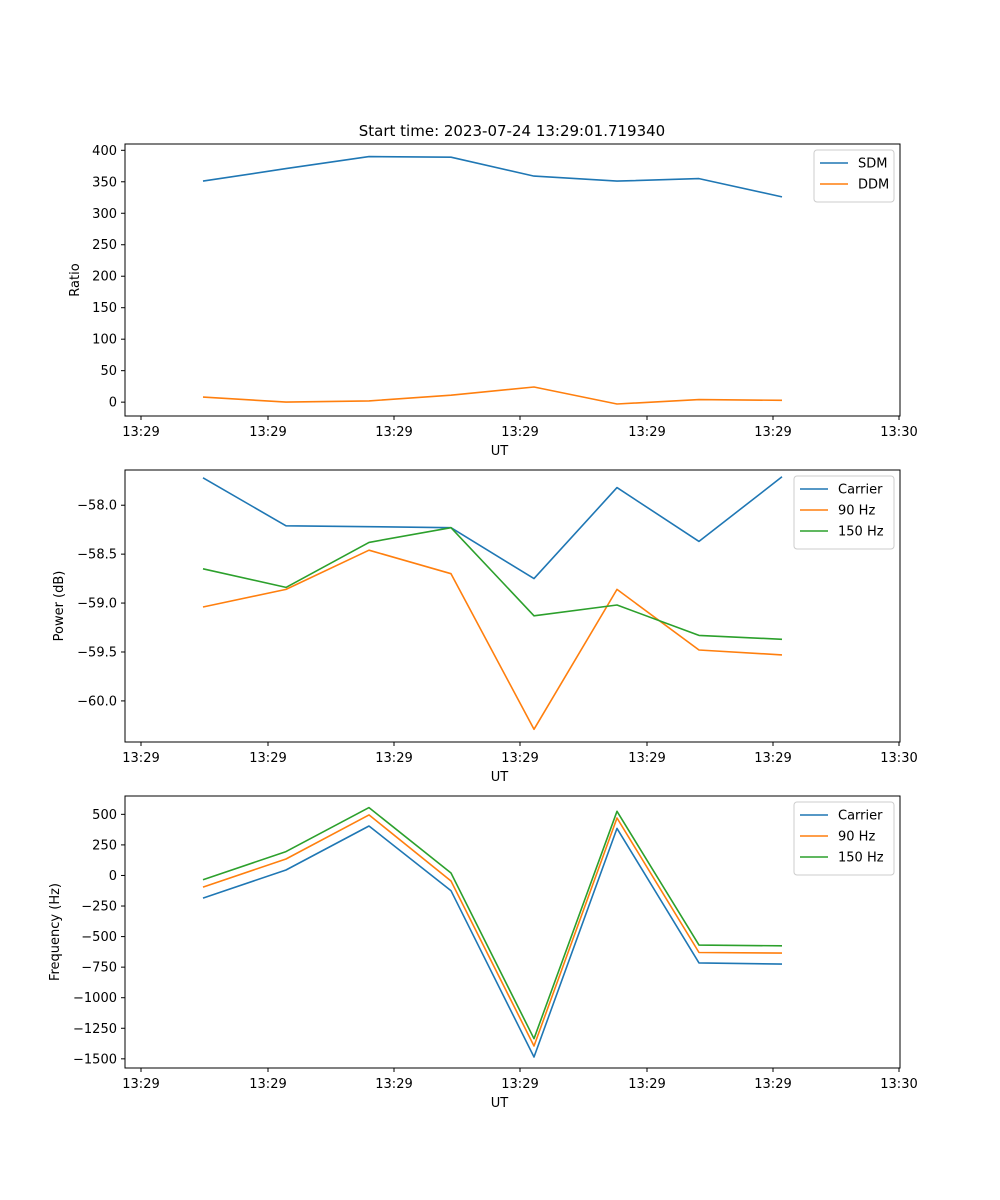  Describe the element at coordinates (492, 395) in the screenshot. I see `chart1-series-line-ddm` at that location.